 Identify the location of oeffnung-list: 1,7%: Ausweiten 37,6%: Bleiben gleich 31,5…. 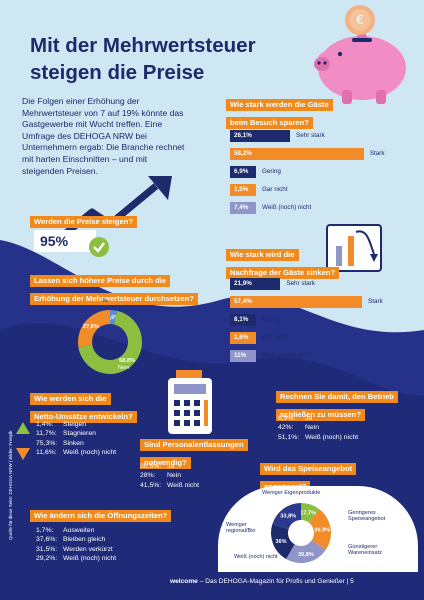
(76, 545).